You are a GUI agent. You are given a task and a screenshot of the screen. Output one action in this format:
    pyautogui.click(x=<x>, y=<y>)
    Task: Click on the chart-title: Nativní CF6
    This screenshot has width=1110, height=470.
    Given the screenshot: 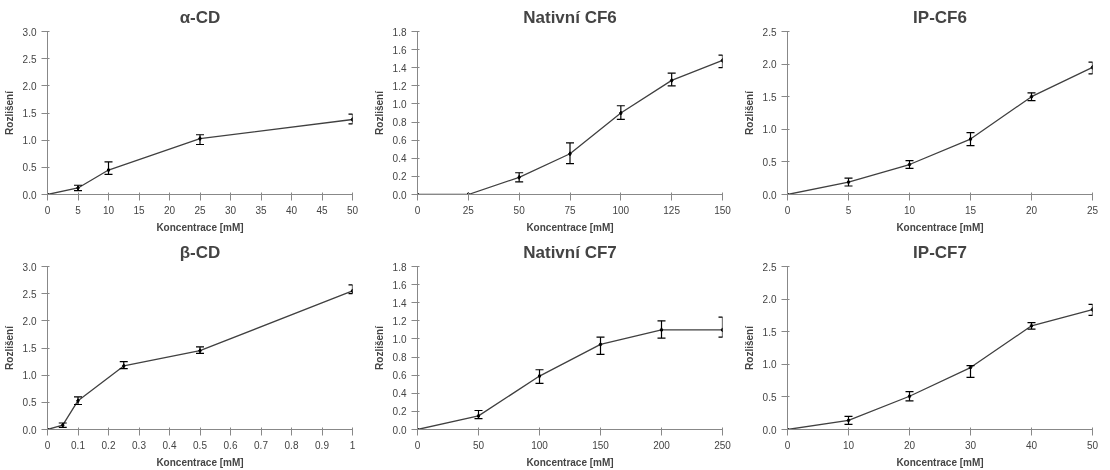 What is the action you would take?
    pyautogui.click(x=570, y=17)
    